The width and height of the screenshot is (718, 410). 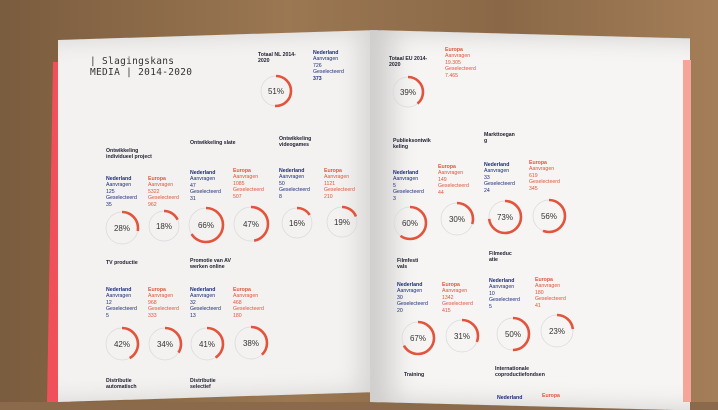 What do you see at coordinates (110, 191) in the screenshot?
I see `stat-aanvragen: 125` at bounding box center [110, 191].